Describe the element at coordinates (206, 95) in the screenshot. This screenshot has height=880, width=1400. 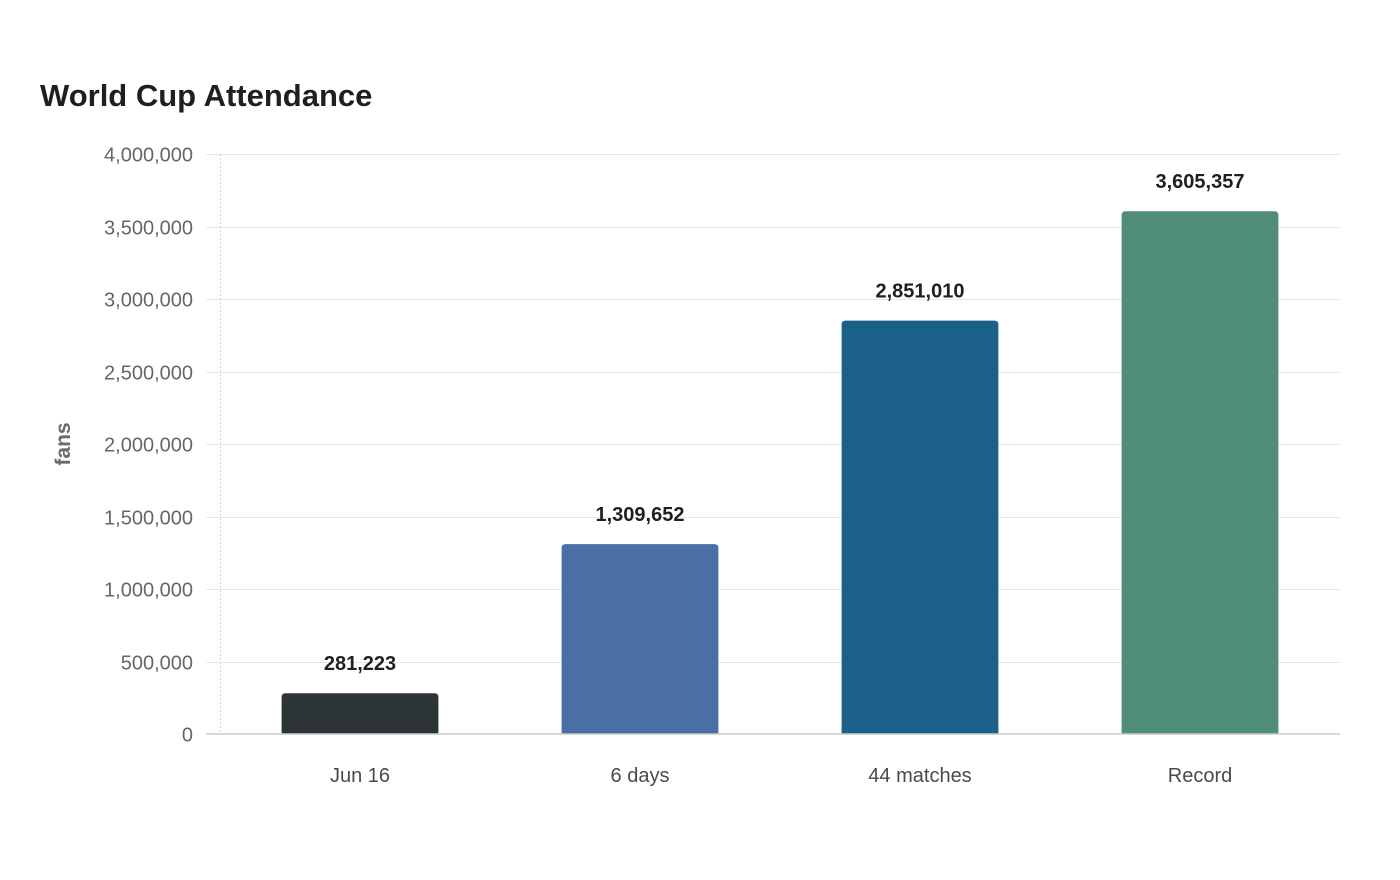
I see `chart-title: World Cup Attendance` at that location.